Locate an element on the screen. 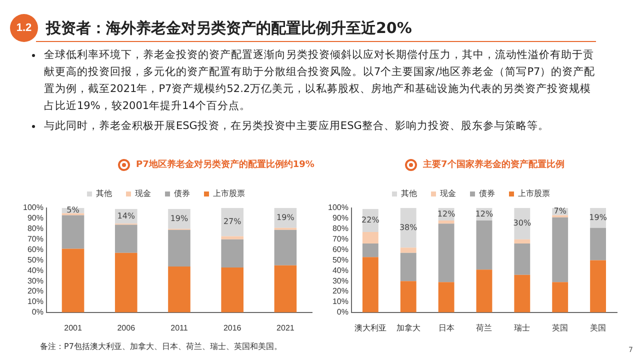 The height and width of the screenshot is (361, 641). x-tick-label: 美国 is located at coordinates (598, 327).